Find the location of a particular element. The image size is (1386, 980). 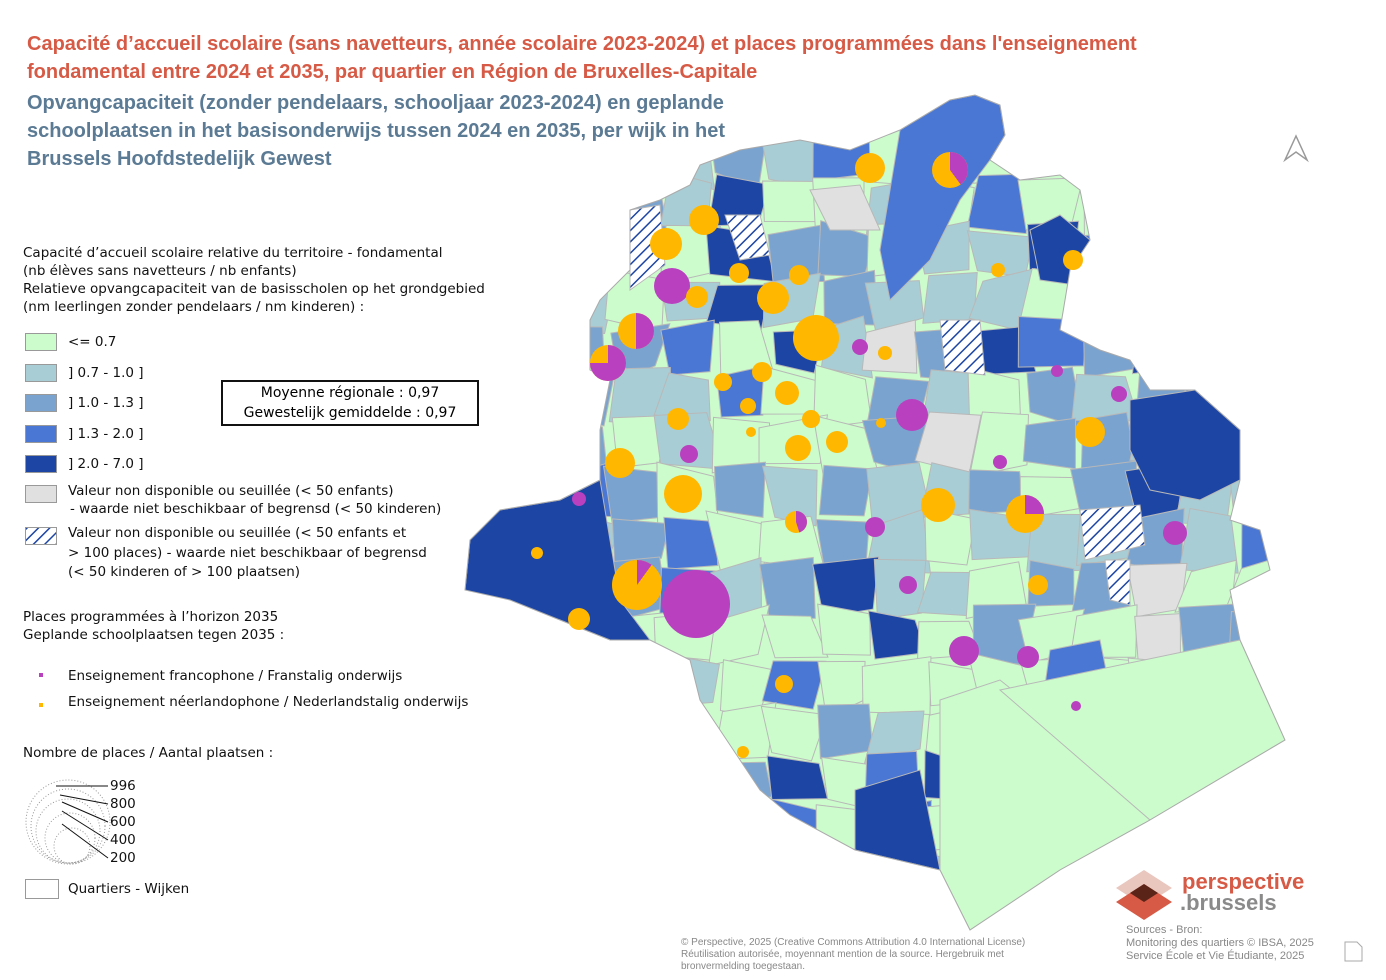

size-legend-title: Nombre de places / Aantal plaatsen : is located at coordinates (148, 753).